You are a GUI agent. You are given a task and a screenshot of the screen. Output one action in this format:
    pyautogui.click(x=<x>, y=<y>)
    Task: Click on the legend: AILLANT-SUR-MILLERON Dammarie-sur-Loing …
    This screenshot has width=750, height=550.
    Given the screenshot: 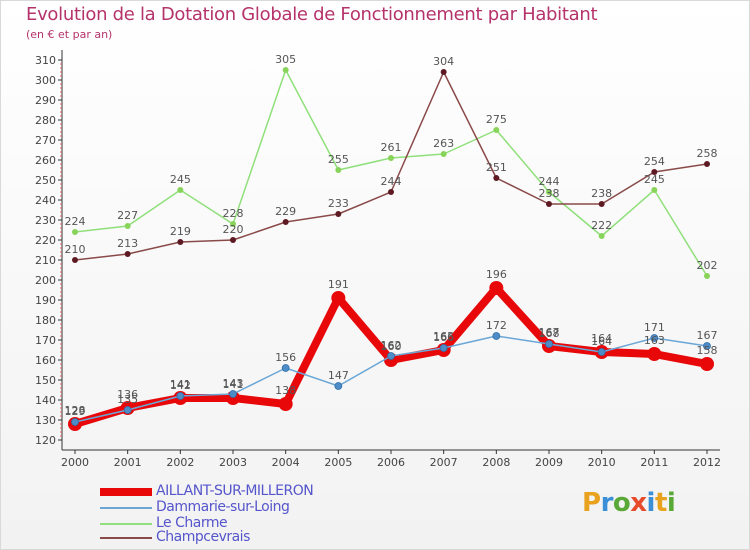 What is the action you would take?
    pyautogui.click(x=220, y=515)
    